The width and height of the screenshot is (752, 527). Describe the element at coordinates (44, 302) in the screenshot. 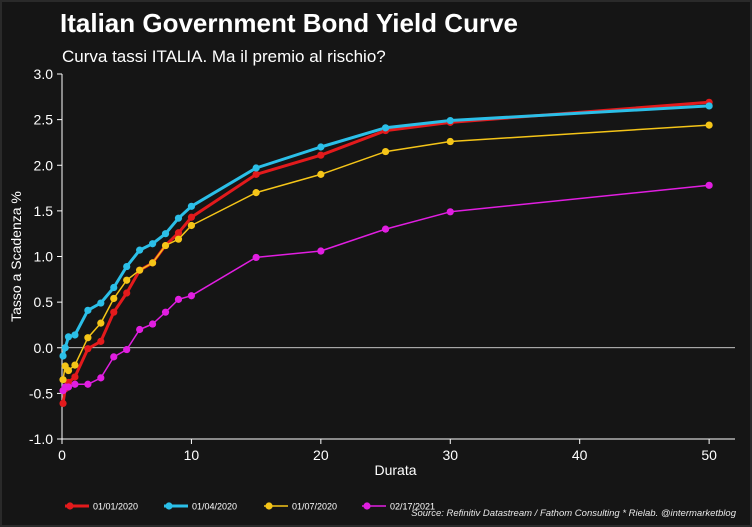

I see `y-tick-label: 0.5` at that location.